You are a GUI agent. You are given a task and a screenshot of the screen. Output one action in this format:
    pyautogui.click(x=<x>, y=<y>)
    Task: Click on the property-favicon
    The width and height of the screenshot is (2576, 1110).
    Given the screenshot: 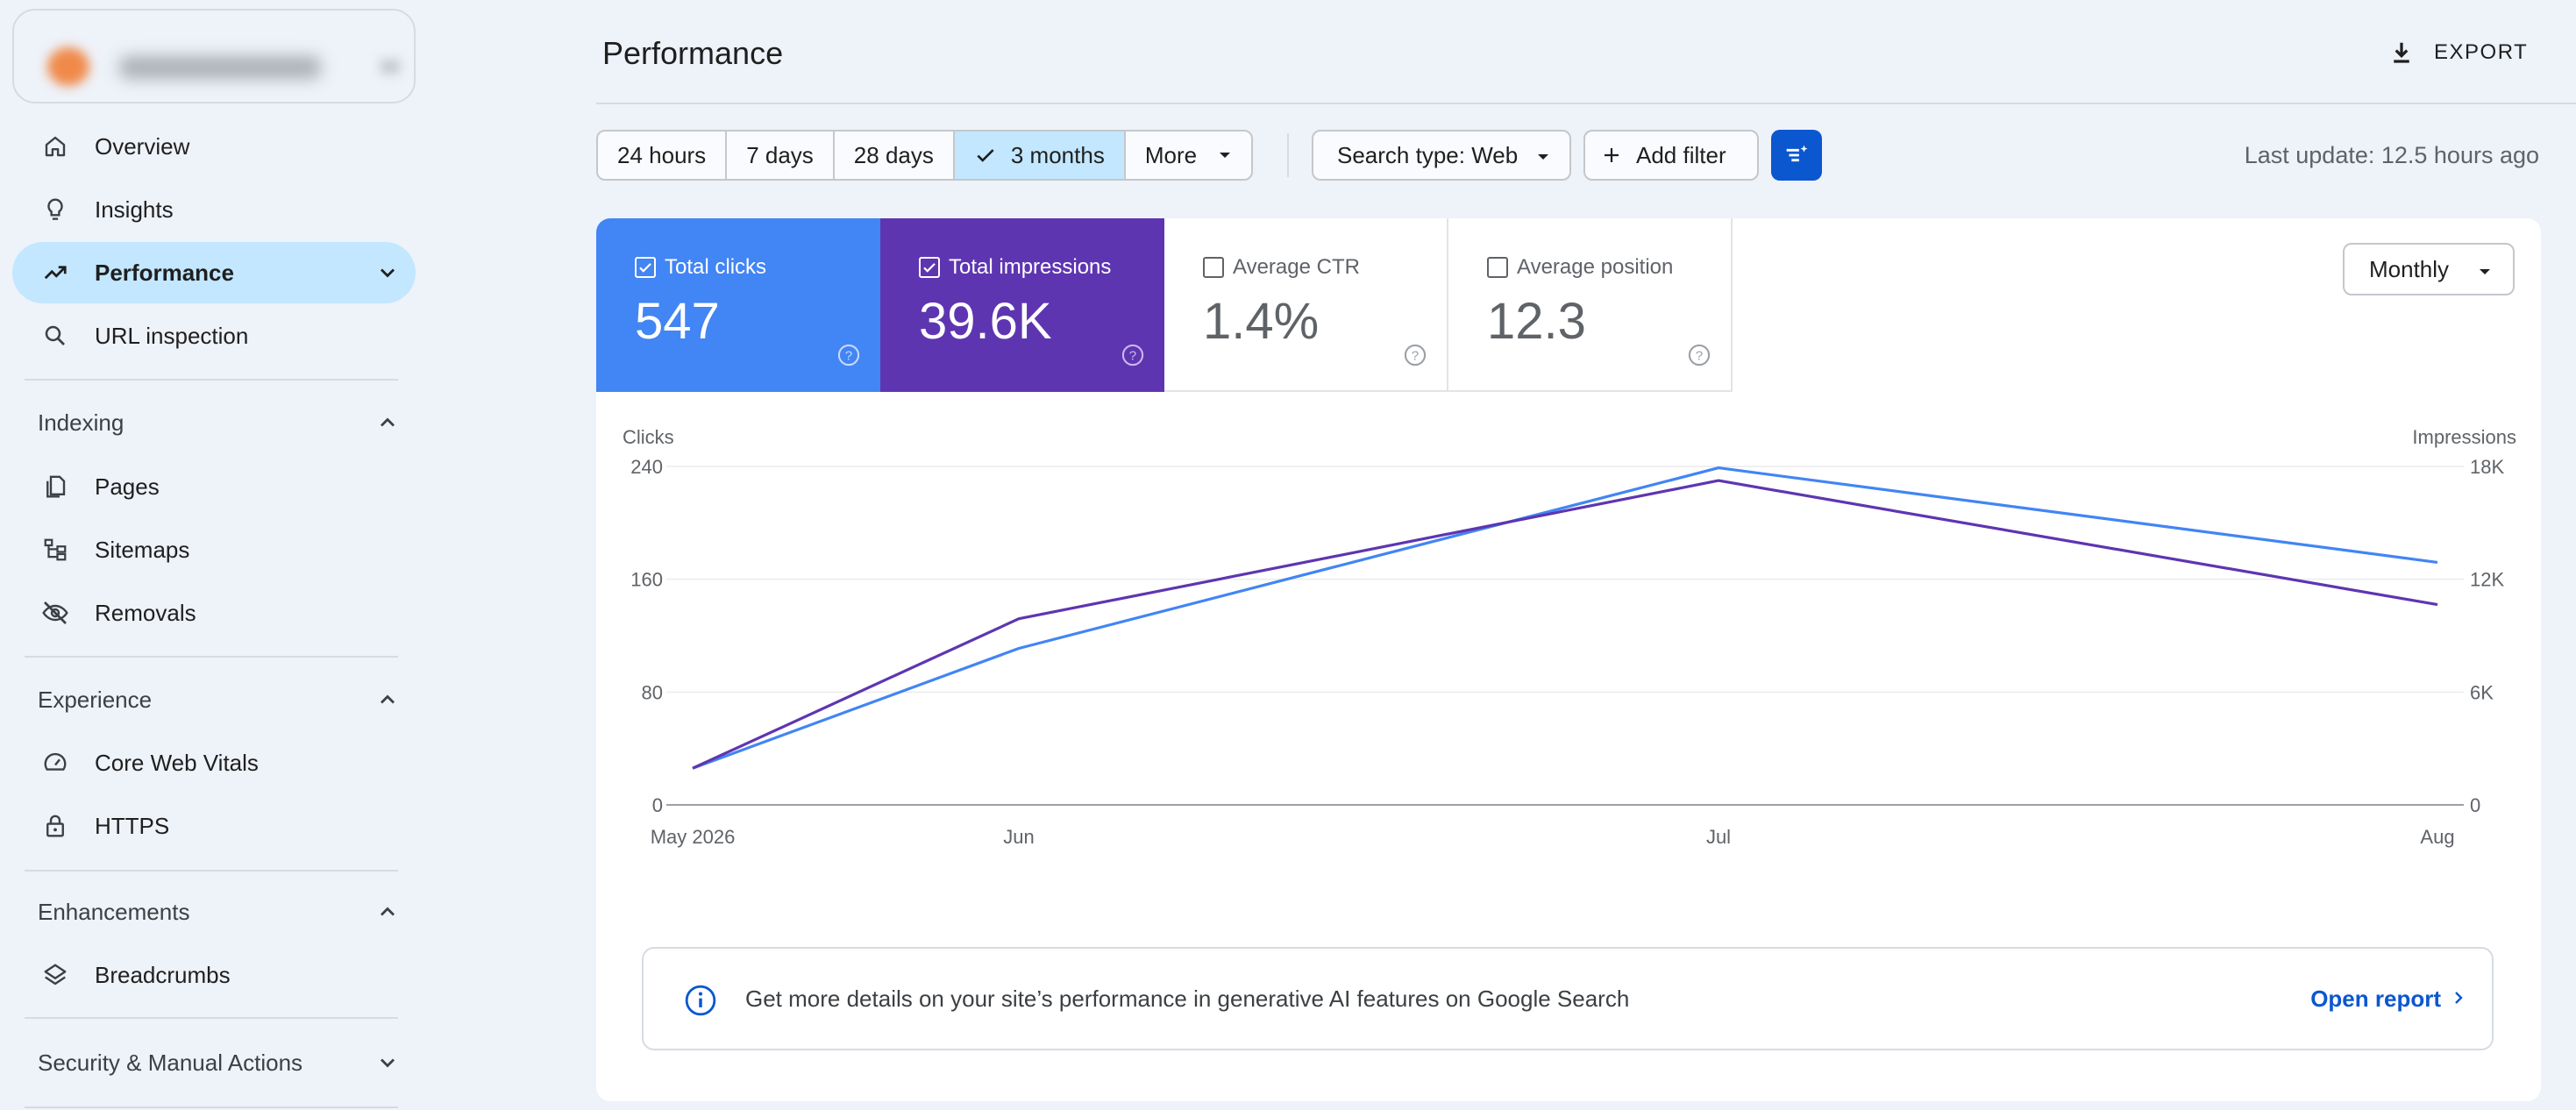 What is the action you would take?
    pyautogui.click(x=68, y=66)
    